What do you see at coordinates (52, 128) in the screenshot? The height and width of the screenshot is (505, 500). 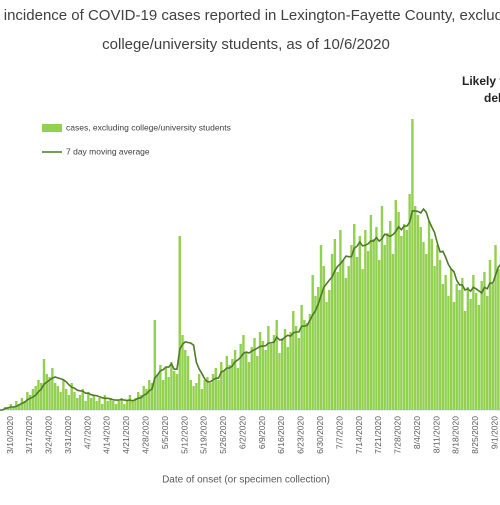 I see `legend-swatch` at bounding box center [52, 128].